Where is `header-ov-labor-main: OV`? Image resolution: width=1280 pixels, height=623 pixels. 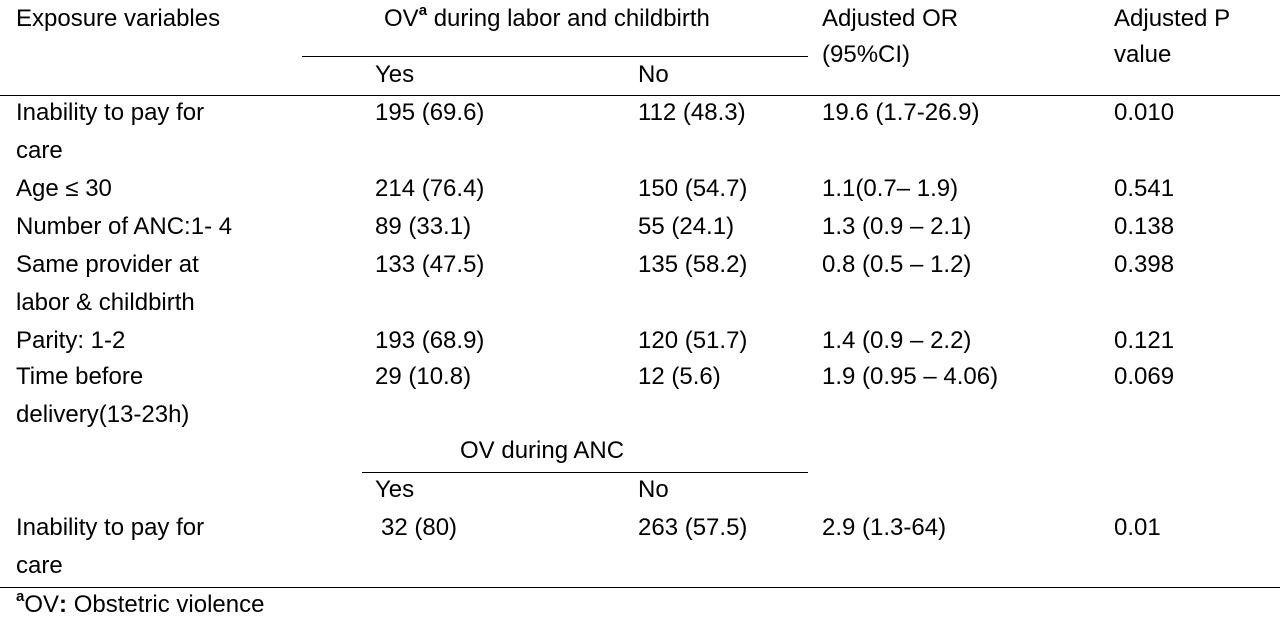
header-ov-labor-main: OV is located at coordinates (401, 18).